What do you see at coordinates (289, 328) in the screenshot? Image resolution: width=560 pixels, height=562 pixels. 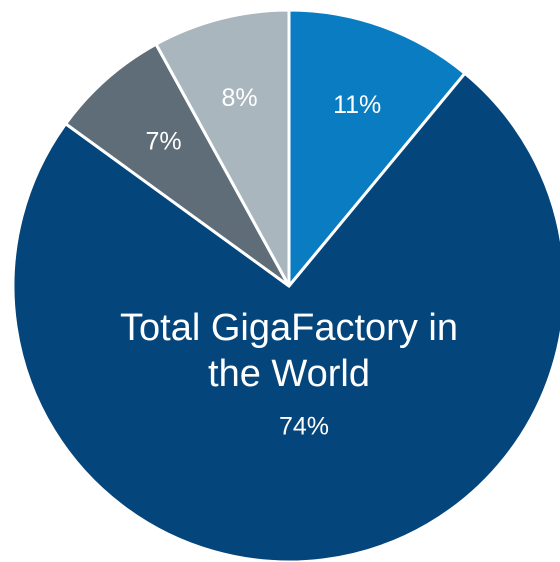 I see `slice-name-line: Total GigaFactory in` at bounding box center [289, 328].